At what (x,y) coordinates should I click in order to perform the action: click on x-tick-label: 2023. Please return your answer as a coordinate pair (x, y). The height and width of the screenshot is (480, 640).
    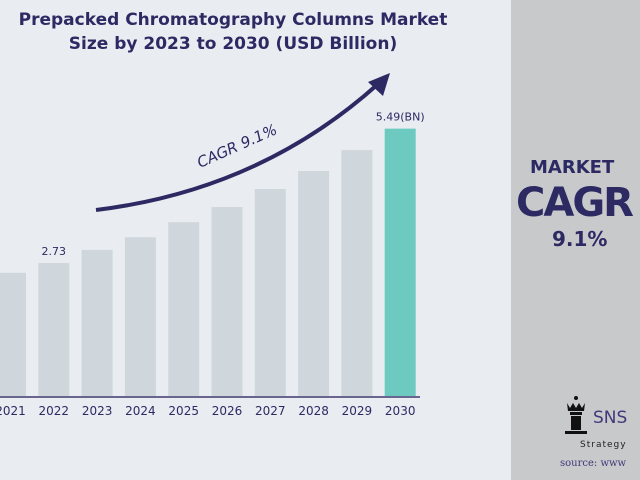
    Looking at the image, I should click on (97, 411).